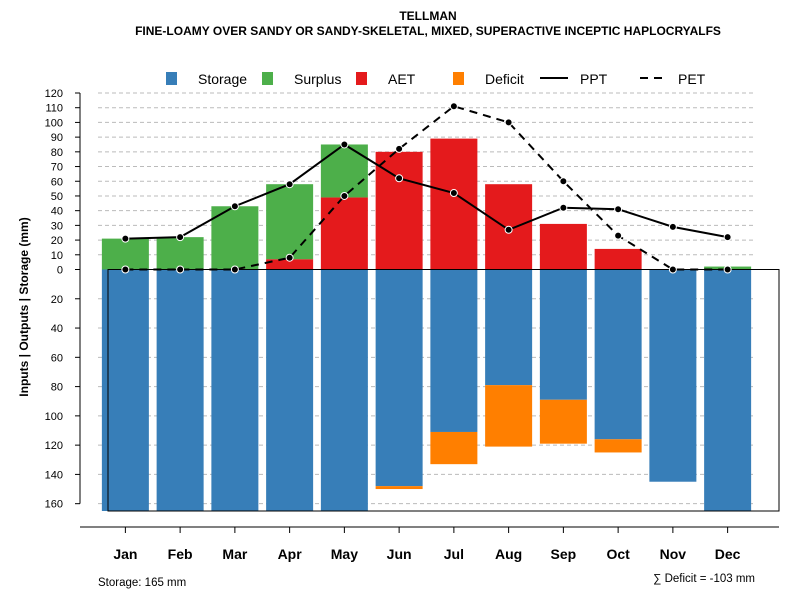 Image resolution: width=800 pixels, height=600 pixels. Describe the element at coordinates (125, 269) in the screenshot. I see `pet-point-jan` at that location.